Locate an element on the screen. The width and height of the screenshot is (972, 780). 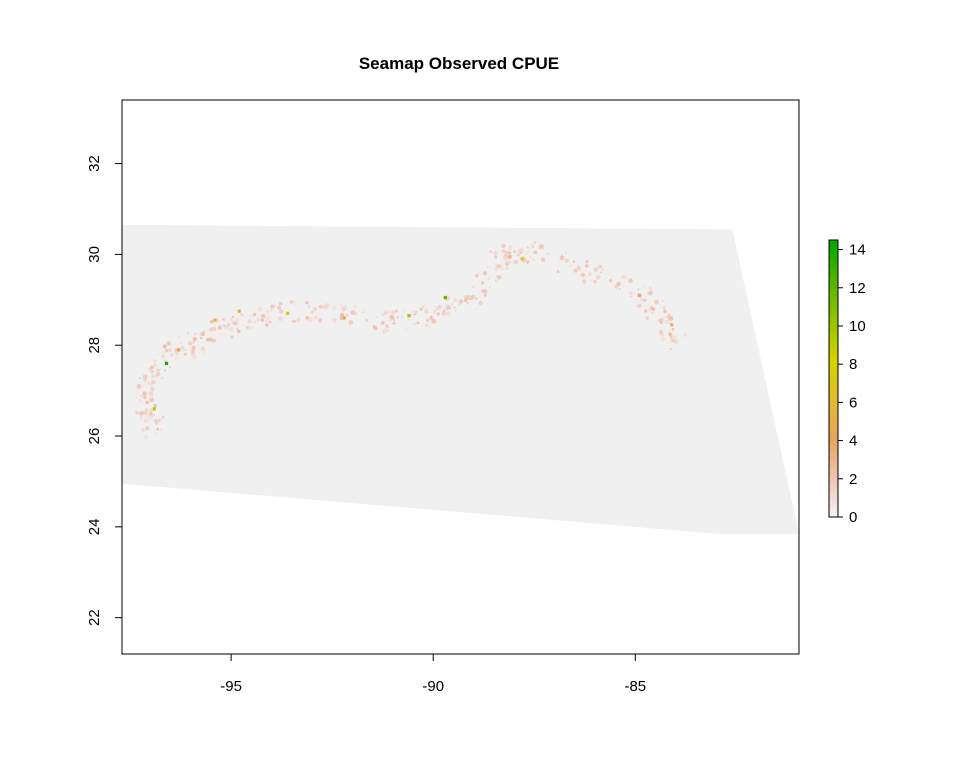
legend-tick-label: 0 is located at coordinates (853, 517).